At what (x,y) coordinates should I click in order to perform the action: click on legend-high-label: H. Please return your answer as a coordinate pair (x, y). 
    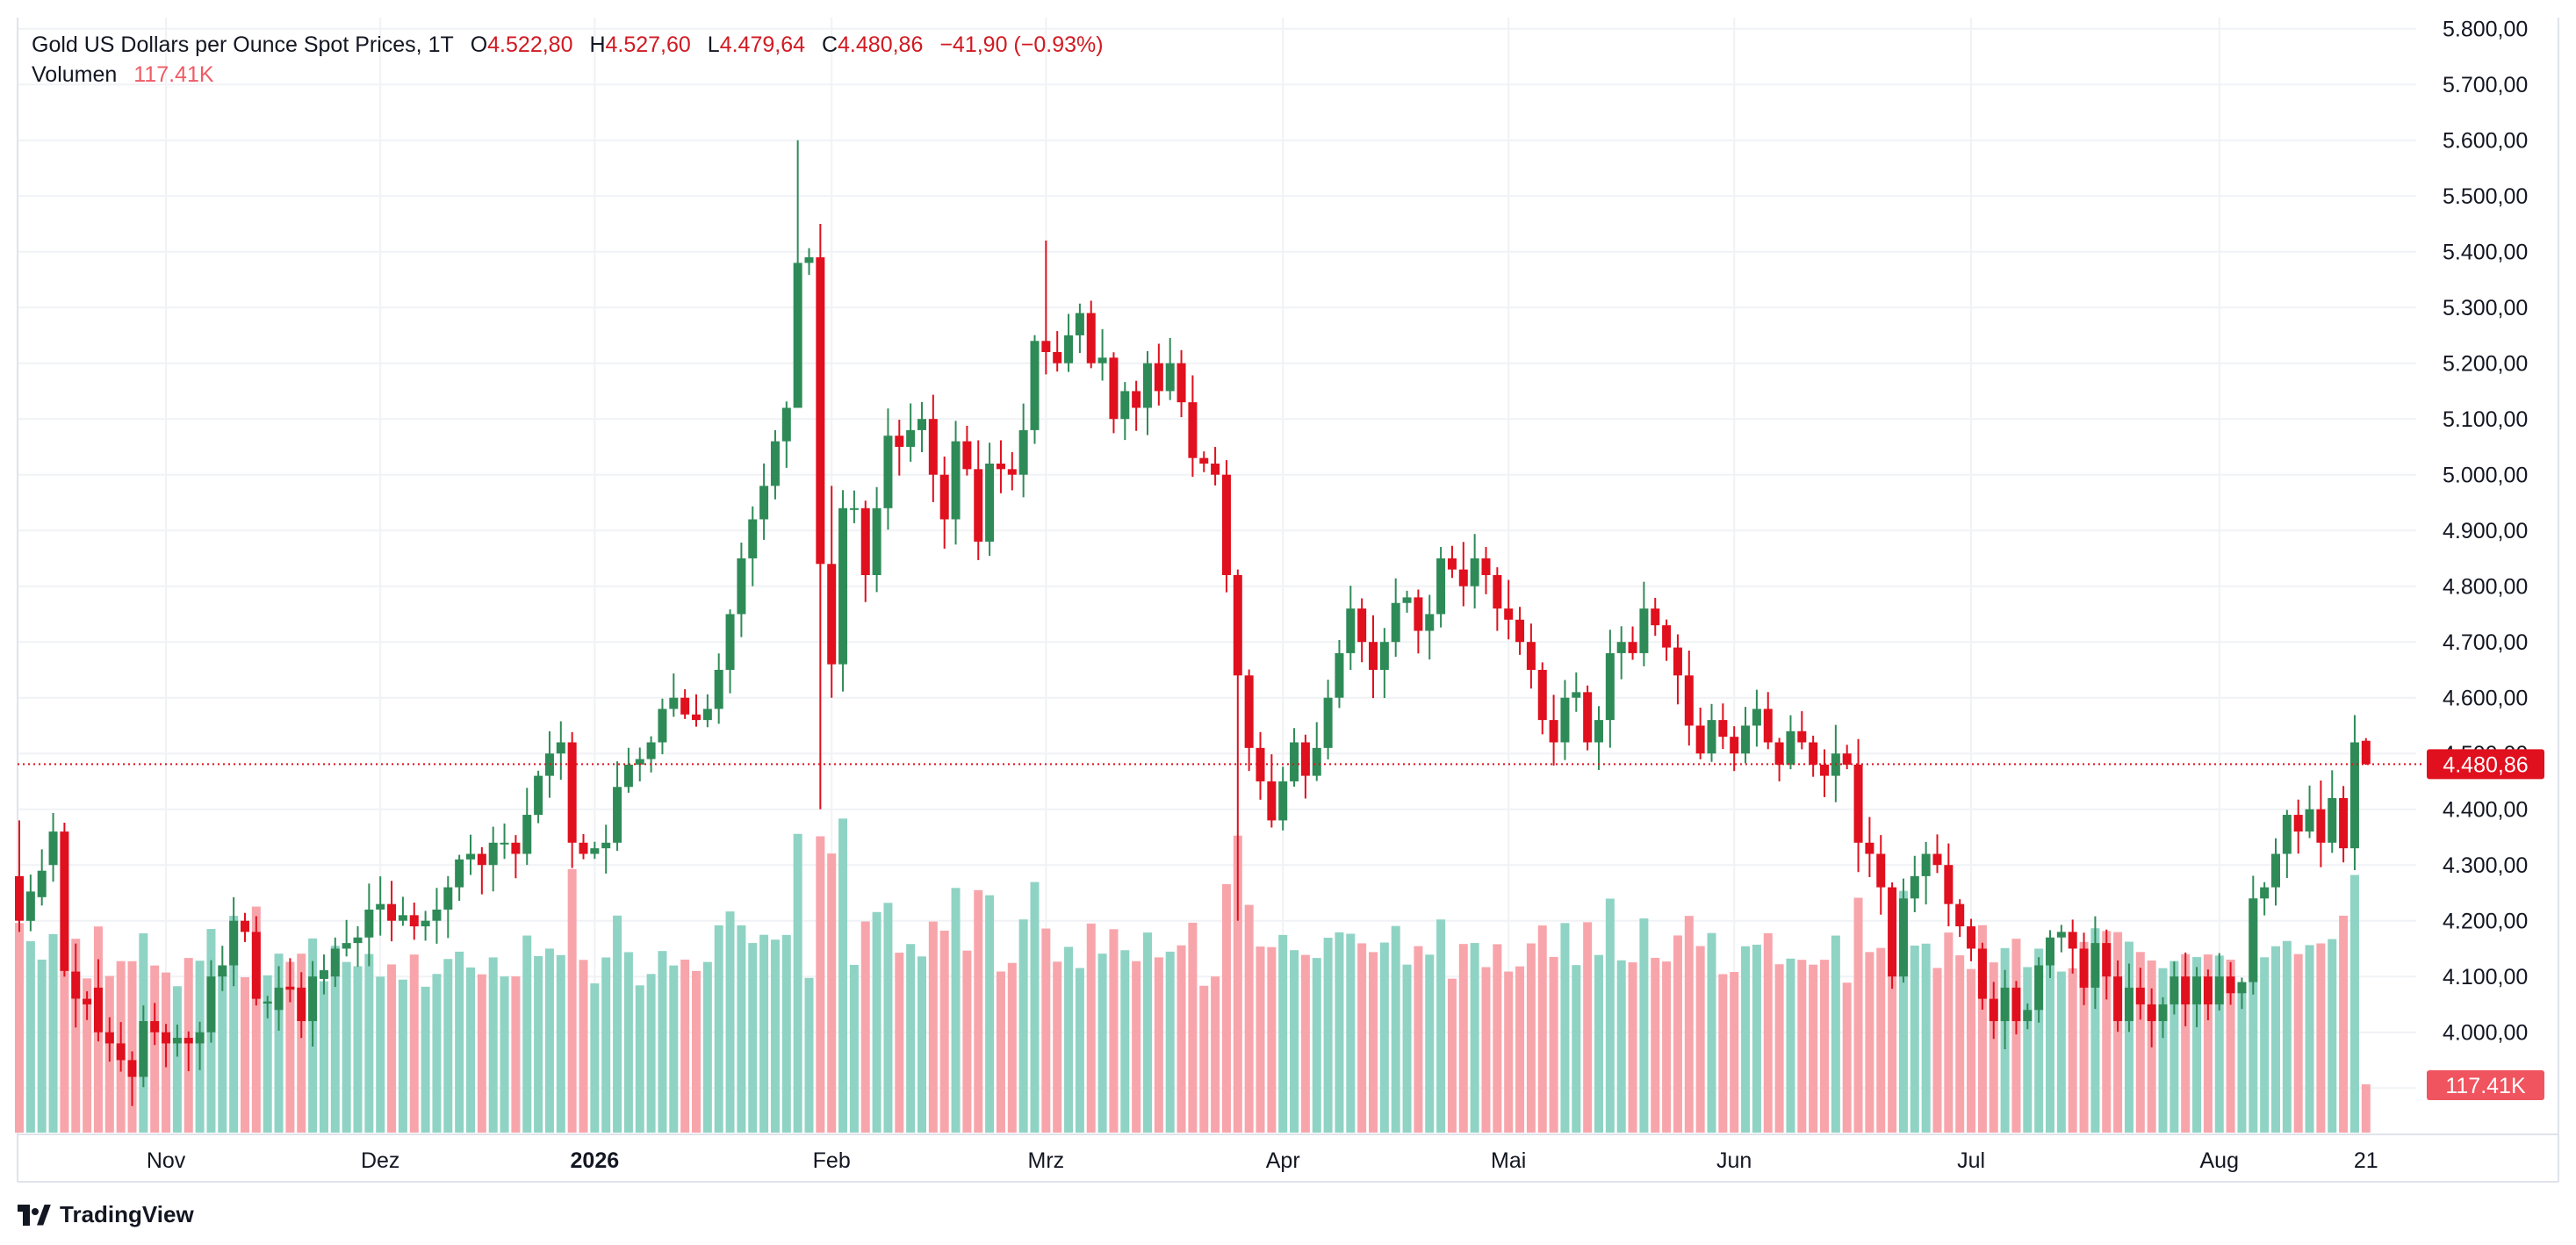
    Looking at the image, I should click on (597, 44).